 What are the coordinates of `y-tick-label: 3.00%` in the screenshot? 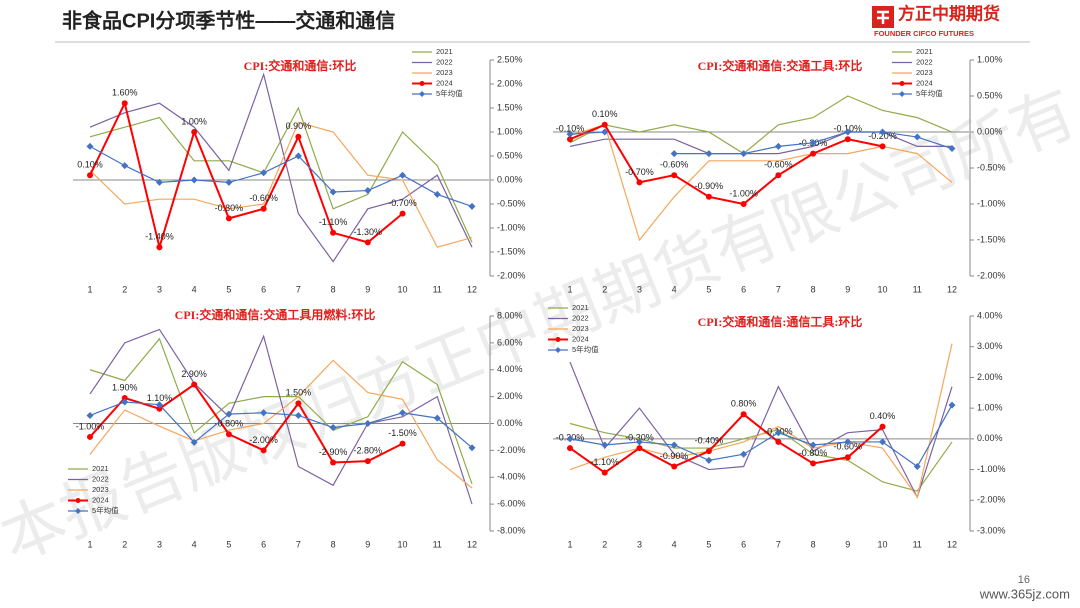 It's located at (990, 346).